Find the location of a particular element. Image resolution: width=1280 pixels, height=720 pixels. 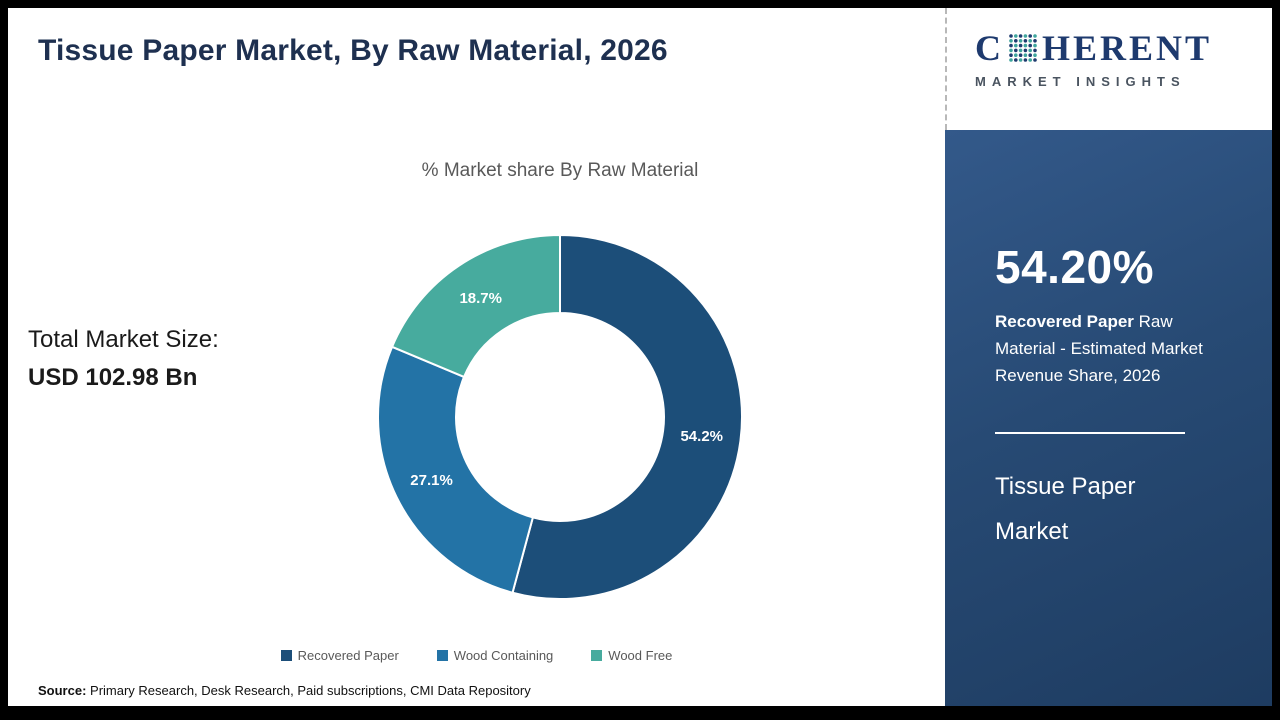

chart-legend: Recovered Paper Wood Containing Wood Free is located at coordinates (476, 655).